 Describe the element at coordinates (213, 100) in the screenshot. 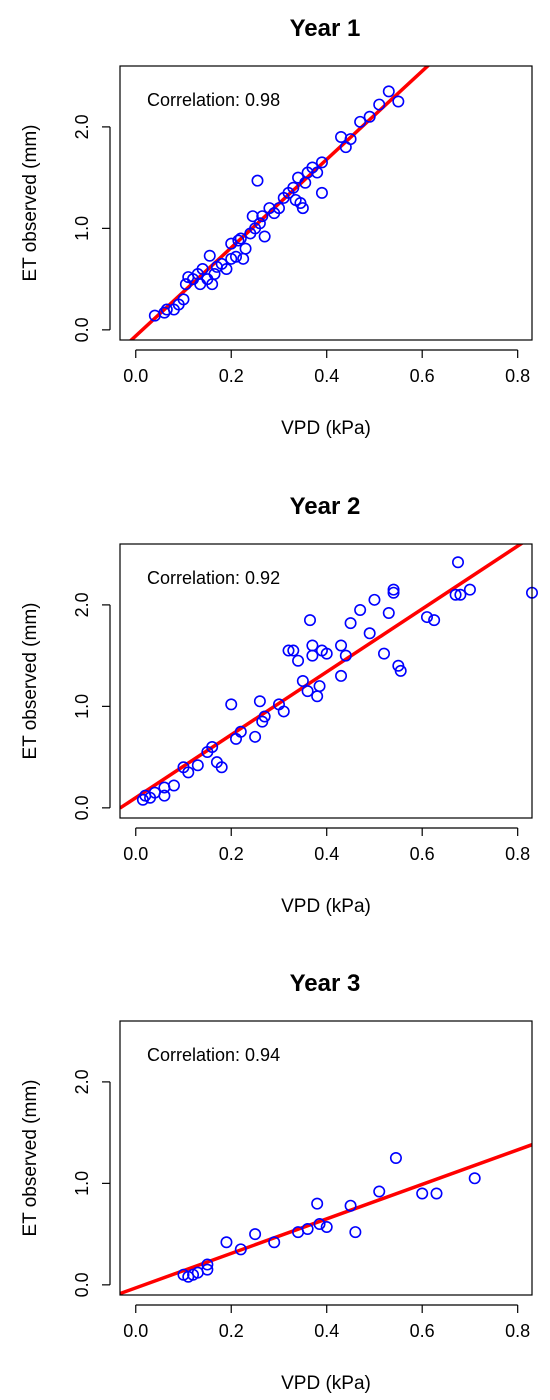

I see `correlation-annotation: Correlation: 0.98` at that location.